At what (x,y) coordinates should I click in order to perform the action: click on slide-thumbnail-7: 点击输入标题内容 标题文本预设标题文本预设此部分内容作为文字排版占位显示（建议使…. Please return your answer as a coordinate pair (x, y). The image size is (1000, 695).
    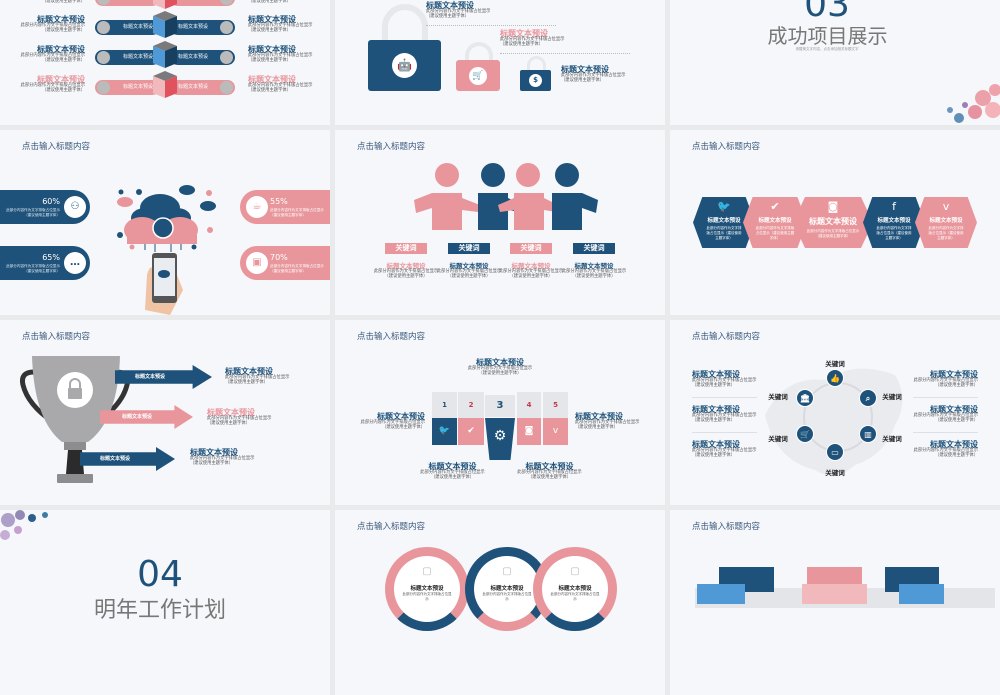
    Looking at the image, I should click on (165, 412).